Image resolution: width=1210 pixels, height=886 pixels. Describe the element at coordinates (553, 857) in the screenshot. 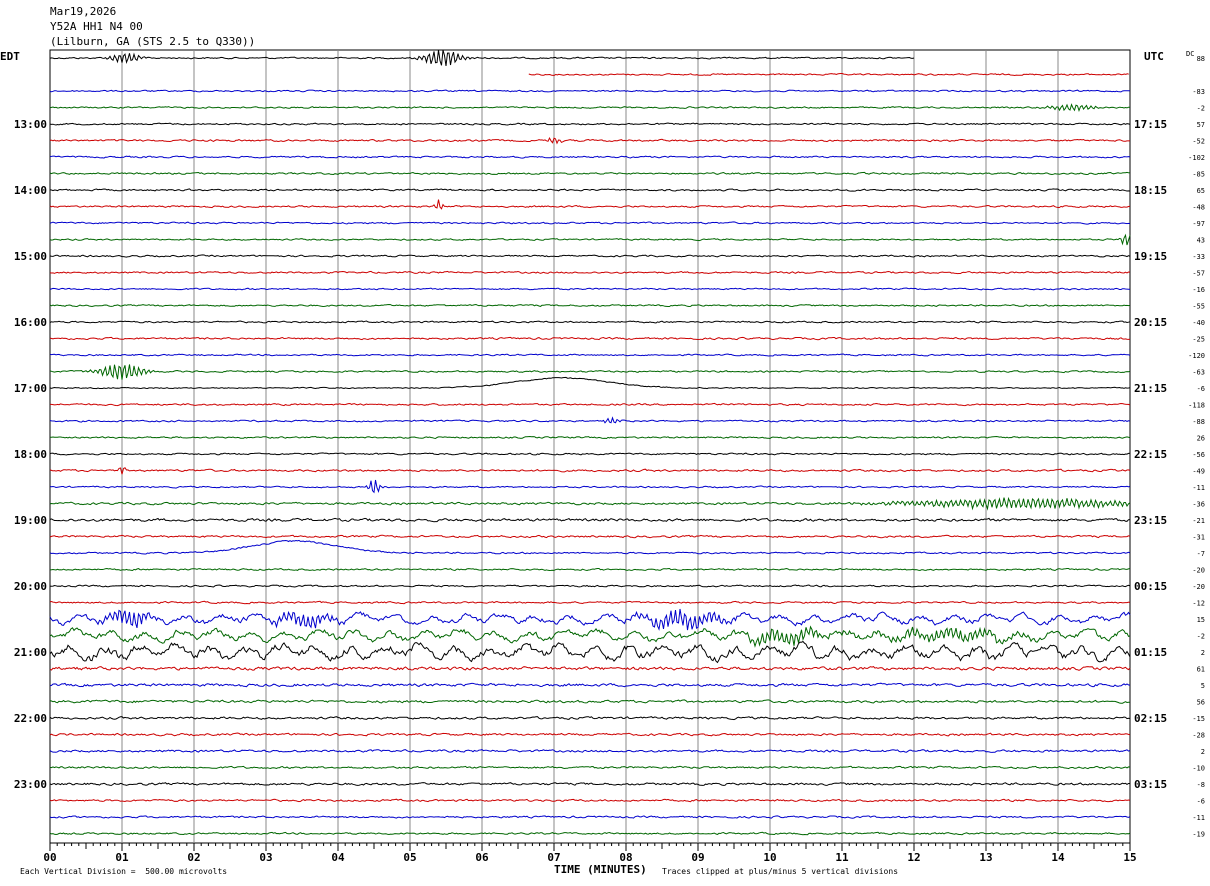

I see `x-tick-label: 07` at that location.